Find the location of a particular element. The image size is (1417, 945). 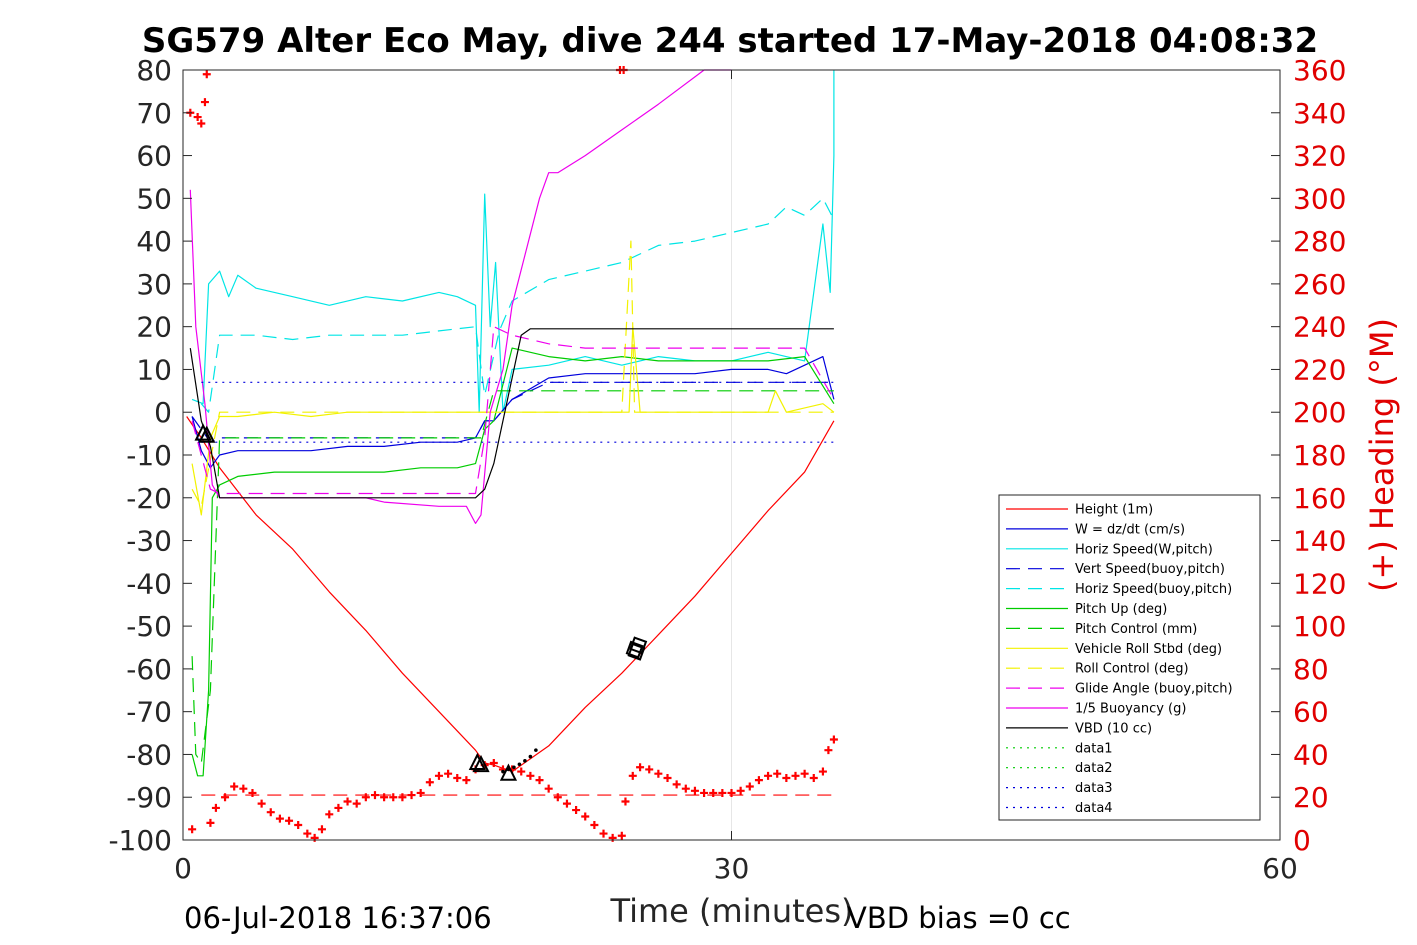

right-tick-label: 220 is located at coordinates (1319, 369).